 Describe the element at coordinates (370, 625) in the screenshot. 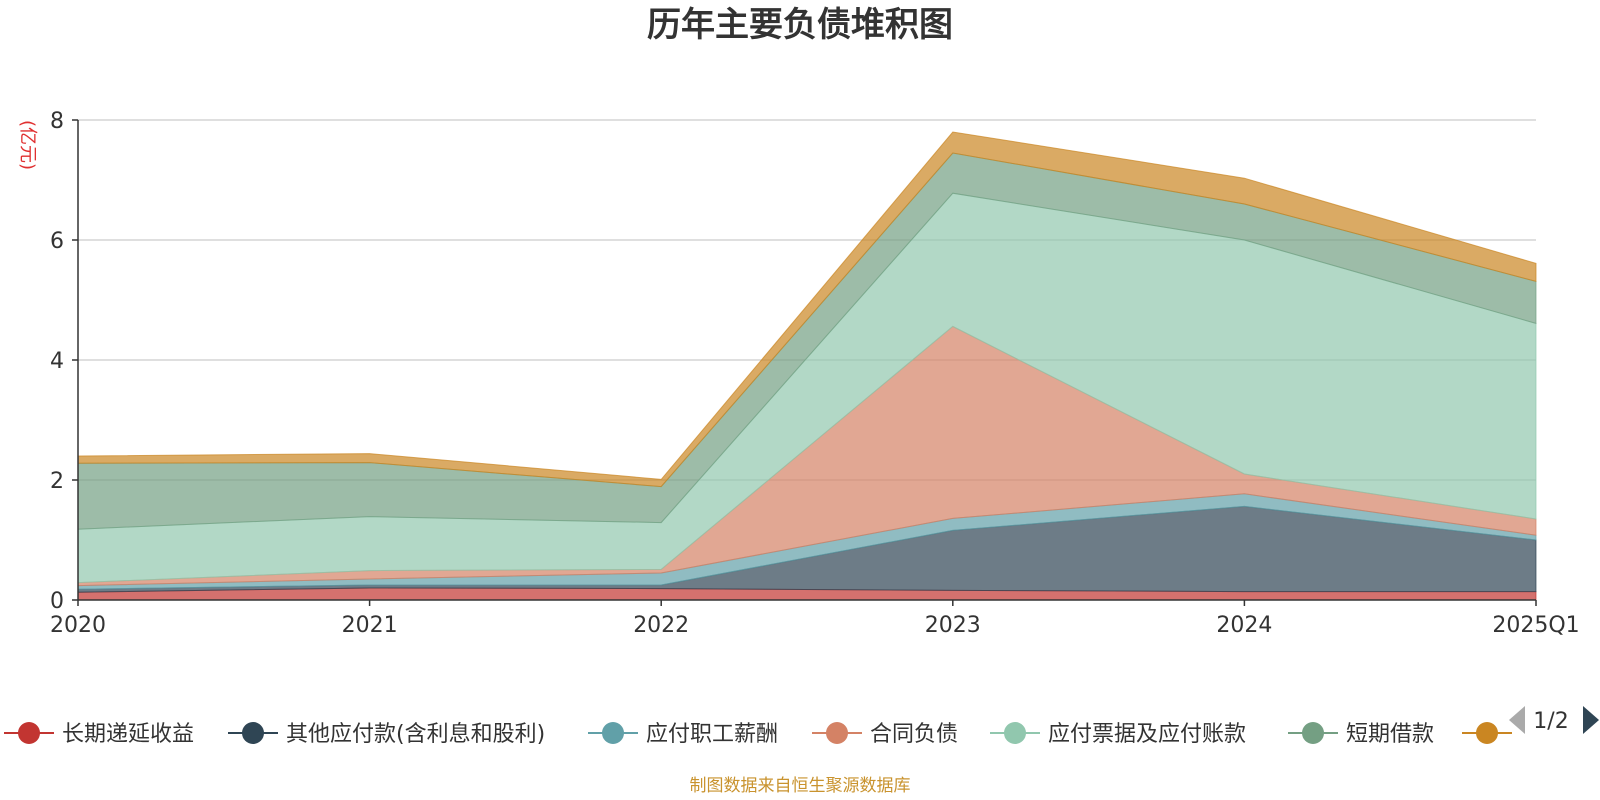

I see `x-tick-label: 2021` at that location.